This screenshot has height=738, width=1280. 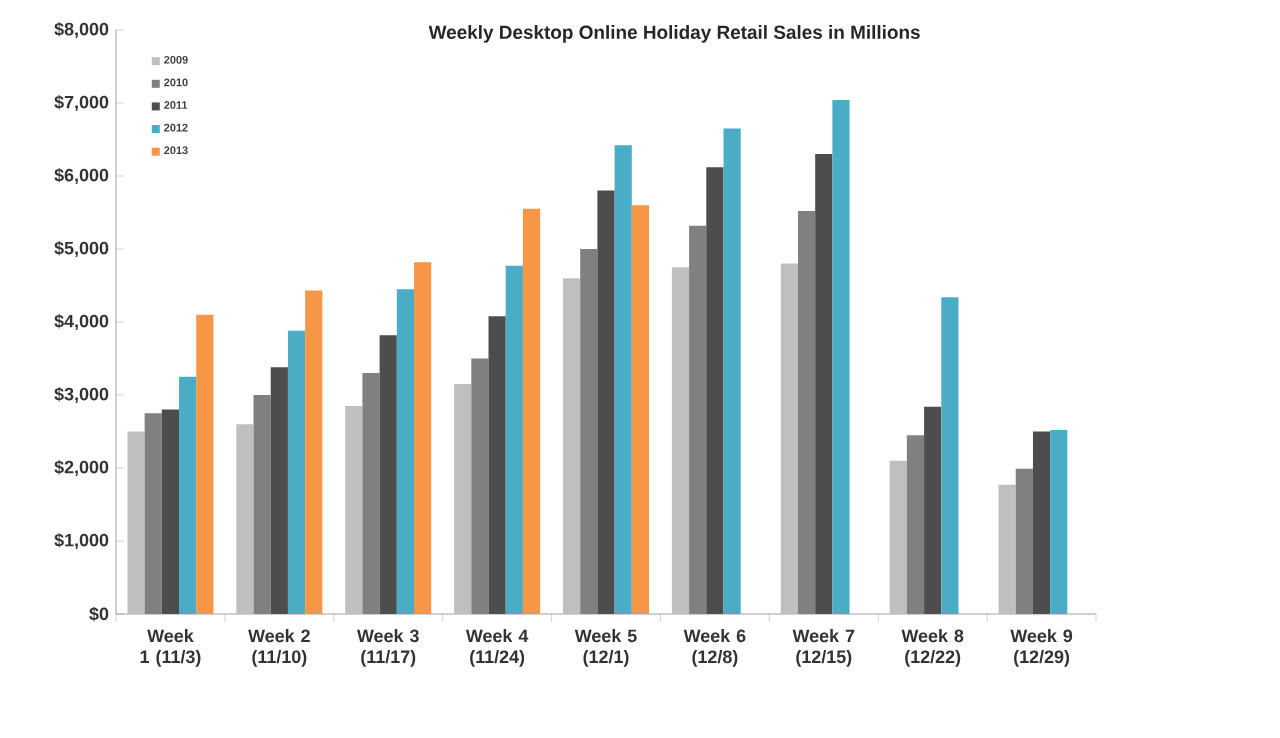 I want to click on x-tick-label: Week 9 (12/29), so click(x=1041, y=648).